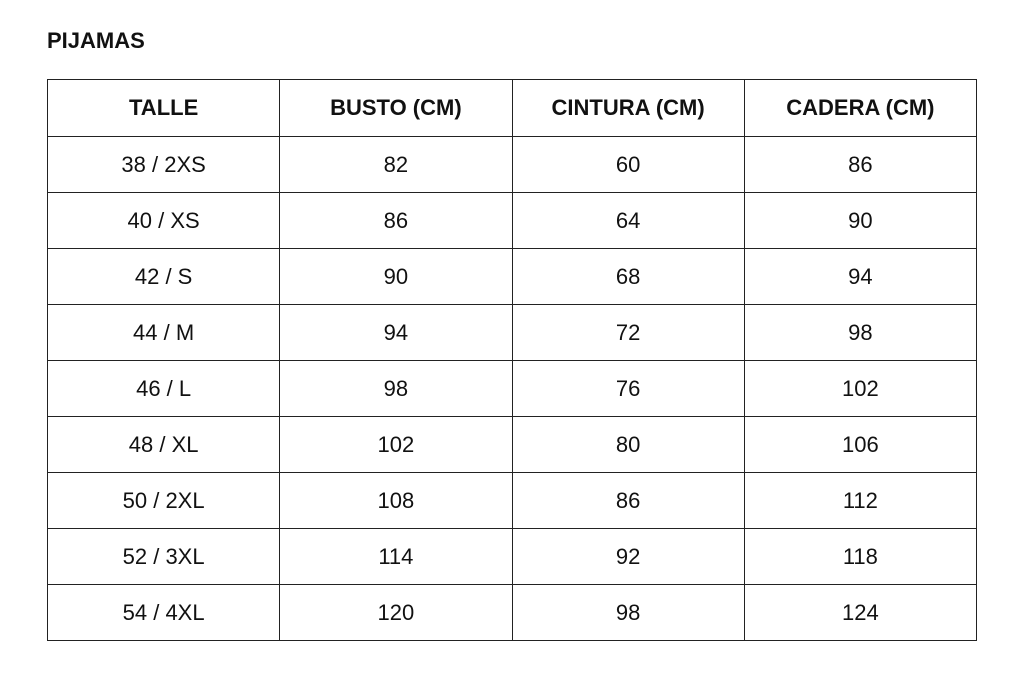 Image resolution: width=1024 pixels, height=673 pixels. What do you see at coordinates (628, 556) in the screenshot?
I see `cell-cintura: 92` at bounding box center [628, 556].